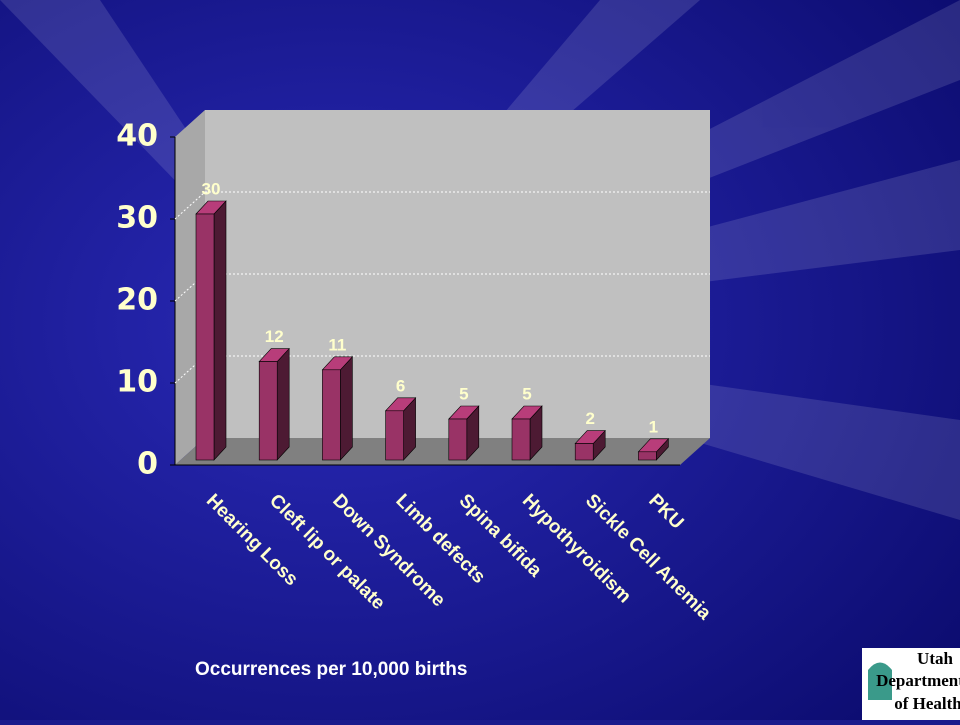  I want to click on logo-text: Department, so click(918, 680).